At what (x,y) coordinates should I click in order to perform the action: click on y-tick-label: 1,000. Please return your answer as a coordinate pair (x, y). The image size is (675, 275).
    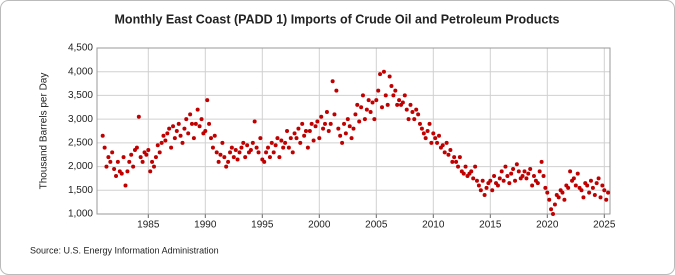
    Looking at the image, I should click on (80, 214).